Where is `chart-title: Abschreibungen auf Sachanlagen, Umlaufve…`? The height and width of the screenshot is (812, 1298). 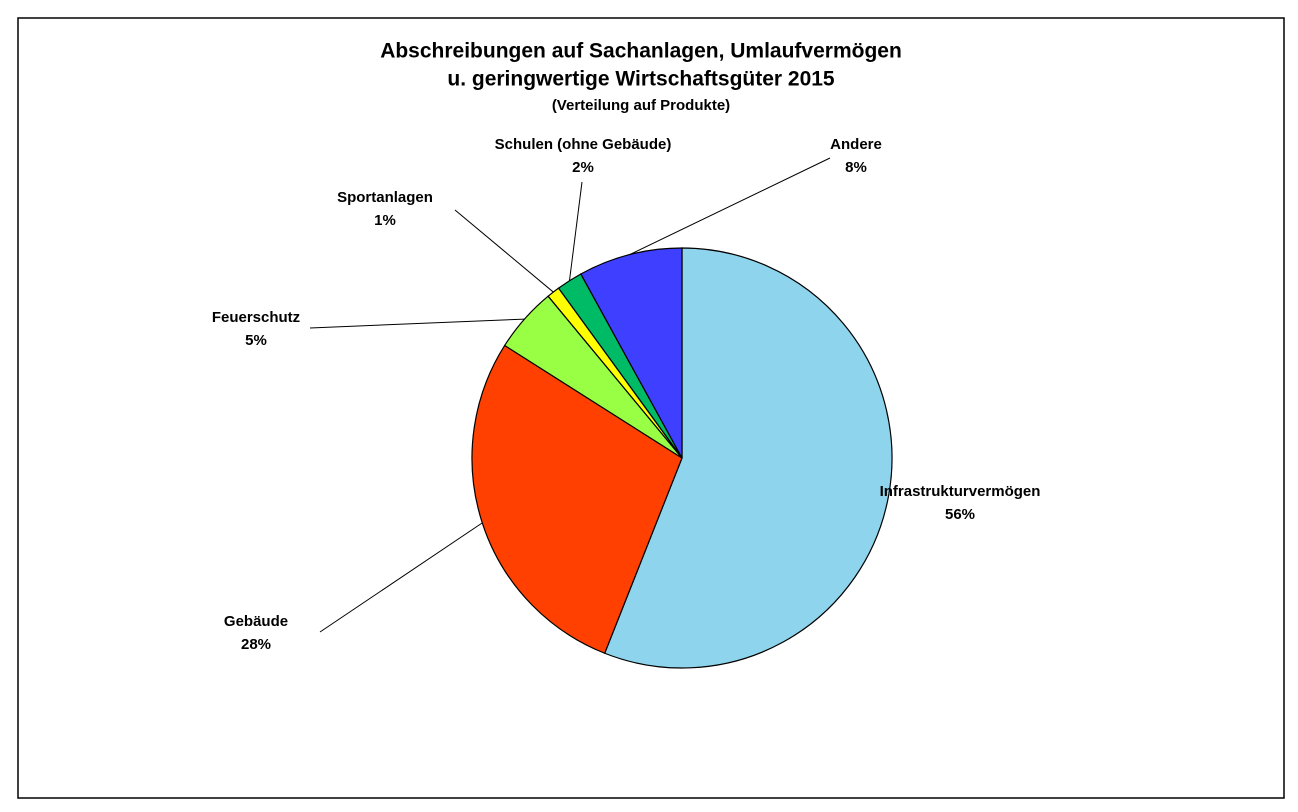 chart-title: Abschreibungen auf Sachanlagen, Umlaufve… is located at coordinates (641, 51).